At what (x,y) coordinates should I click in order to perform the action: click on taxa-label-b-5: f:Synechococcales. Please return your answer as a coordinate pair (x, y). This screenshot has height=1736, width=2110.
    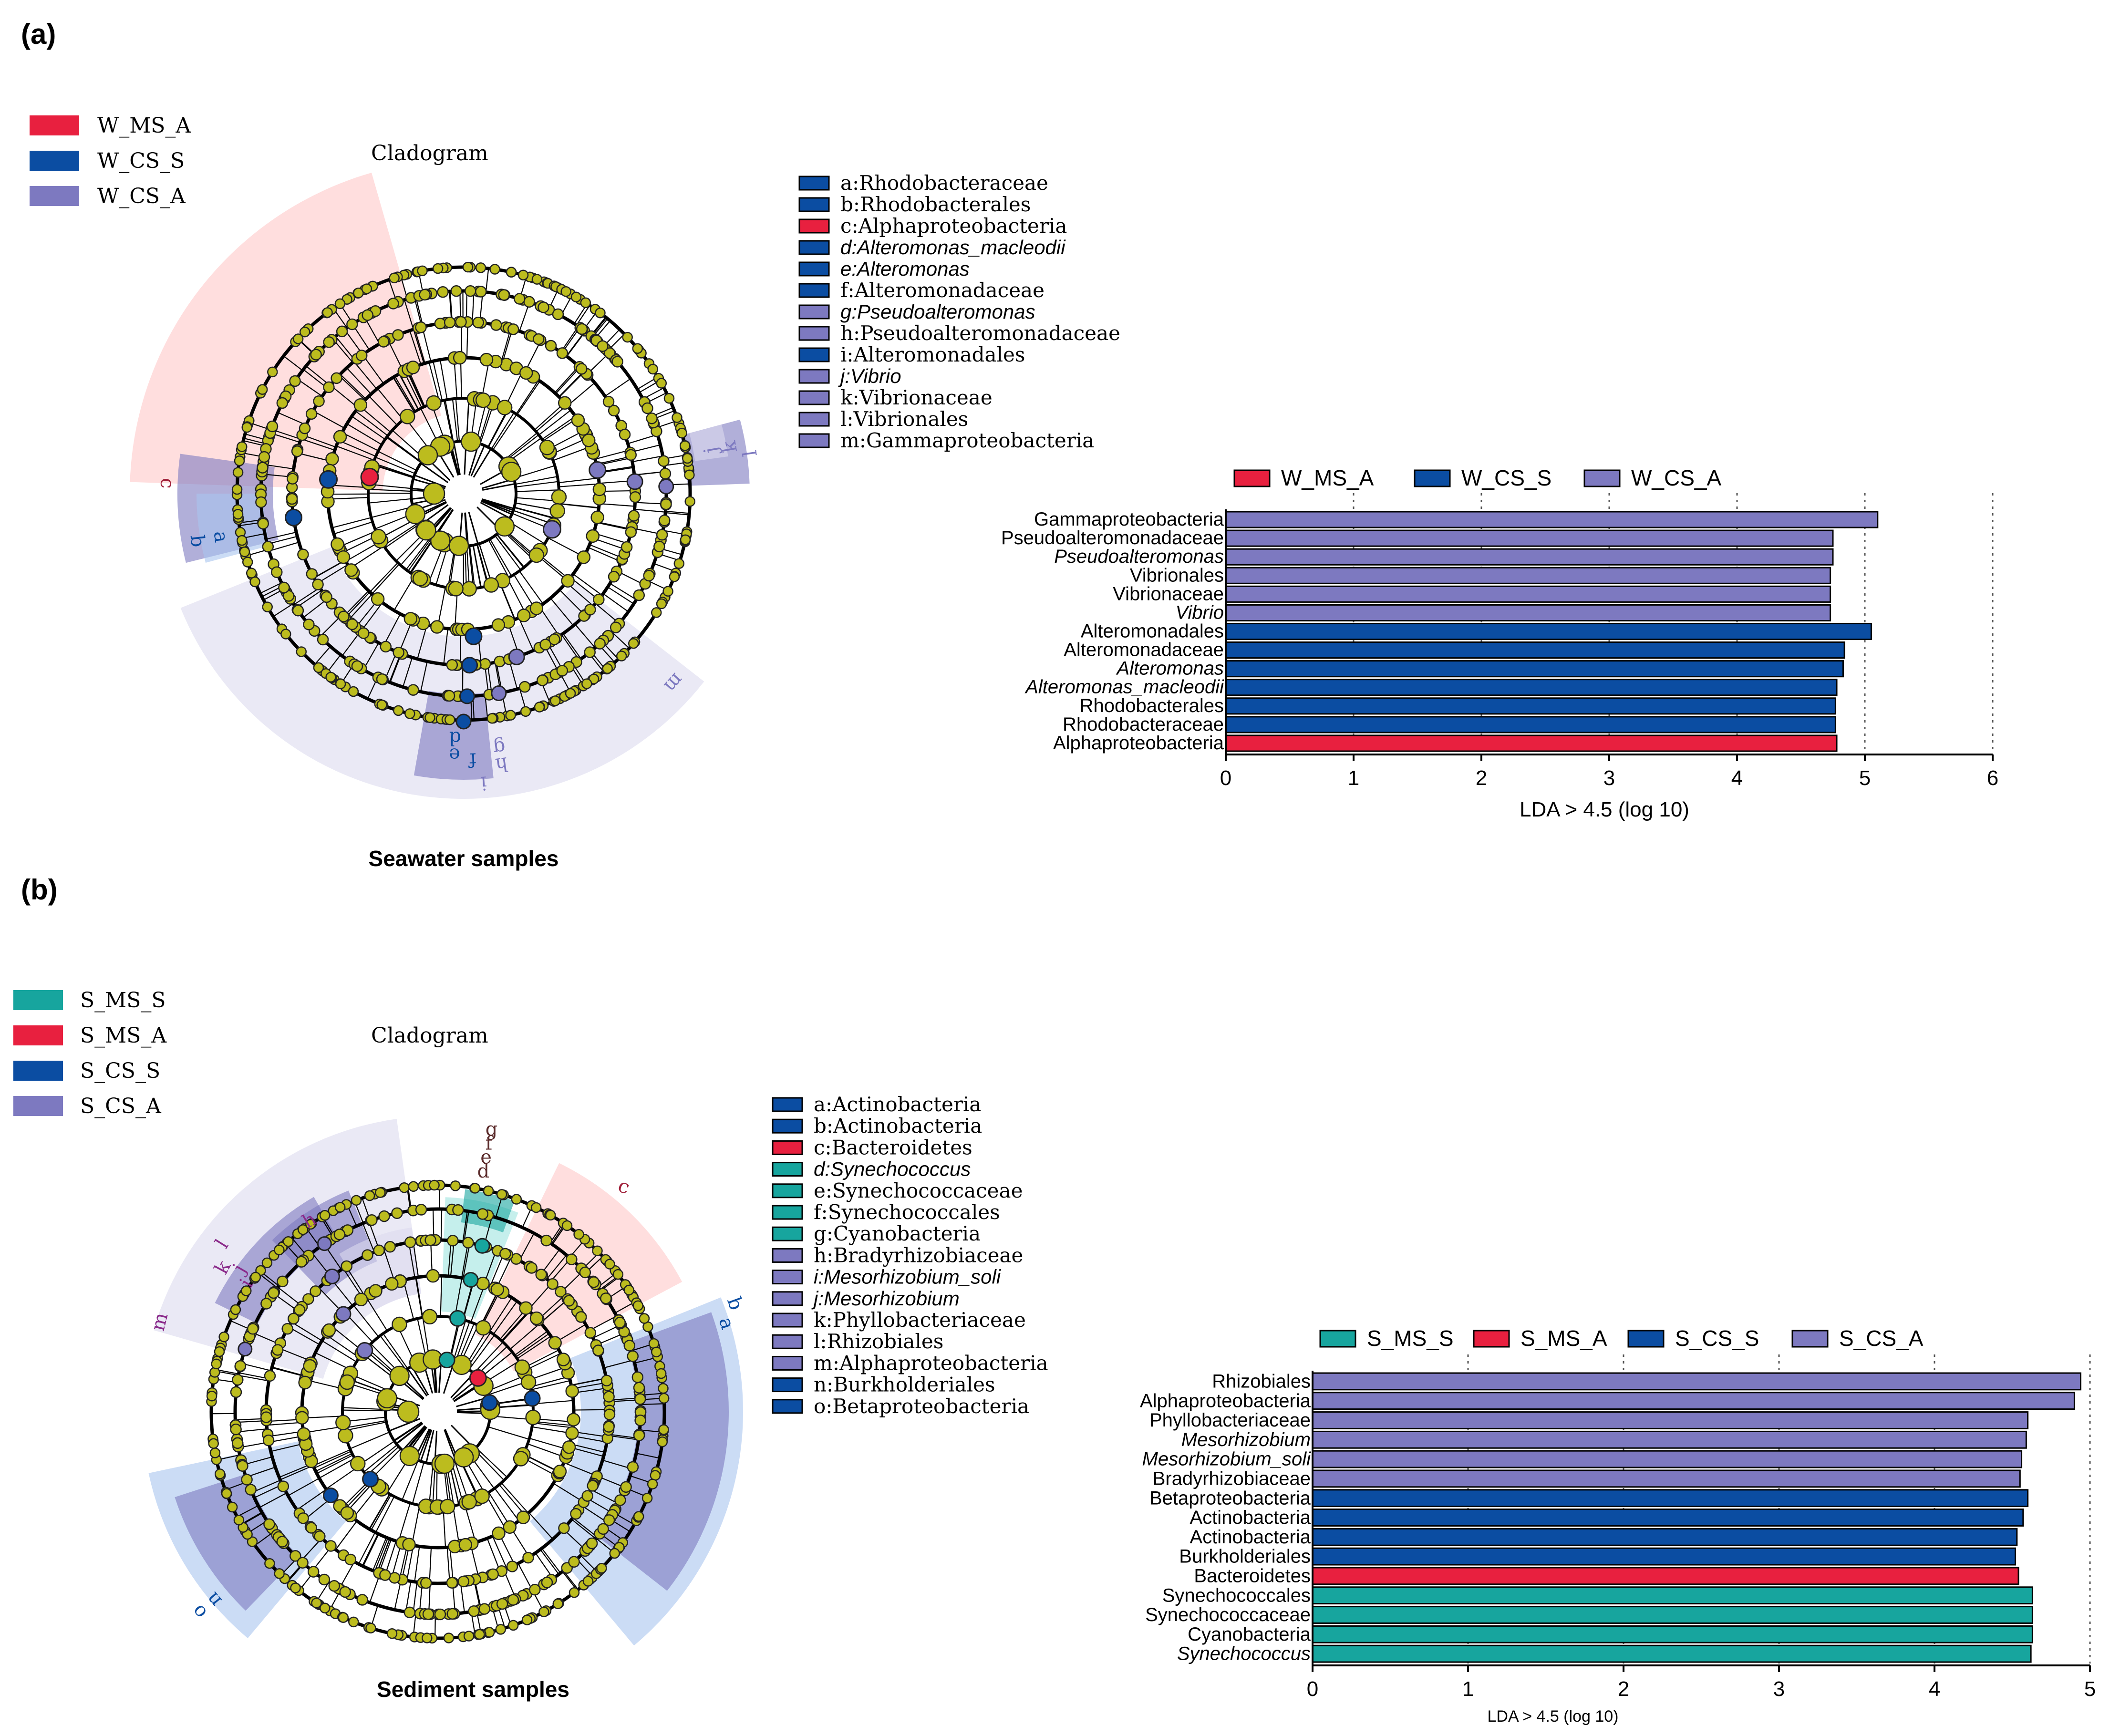
    Looking at the image, I should click on (907, 1212).